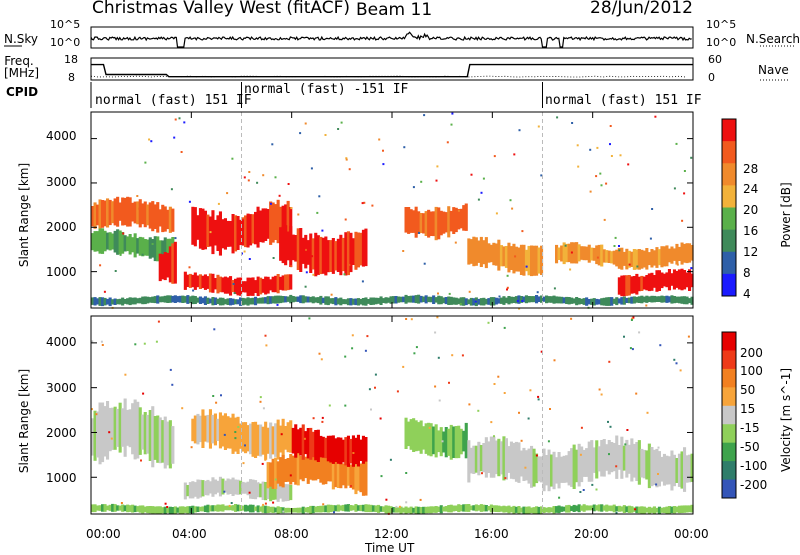 The height and width of the screenshot is (555, 800). Describe the element at coordinates (691, 534) in the screenshot. I see `xtick-2400: 00:00` at that location.